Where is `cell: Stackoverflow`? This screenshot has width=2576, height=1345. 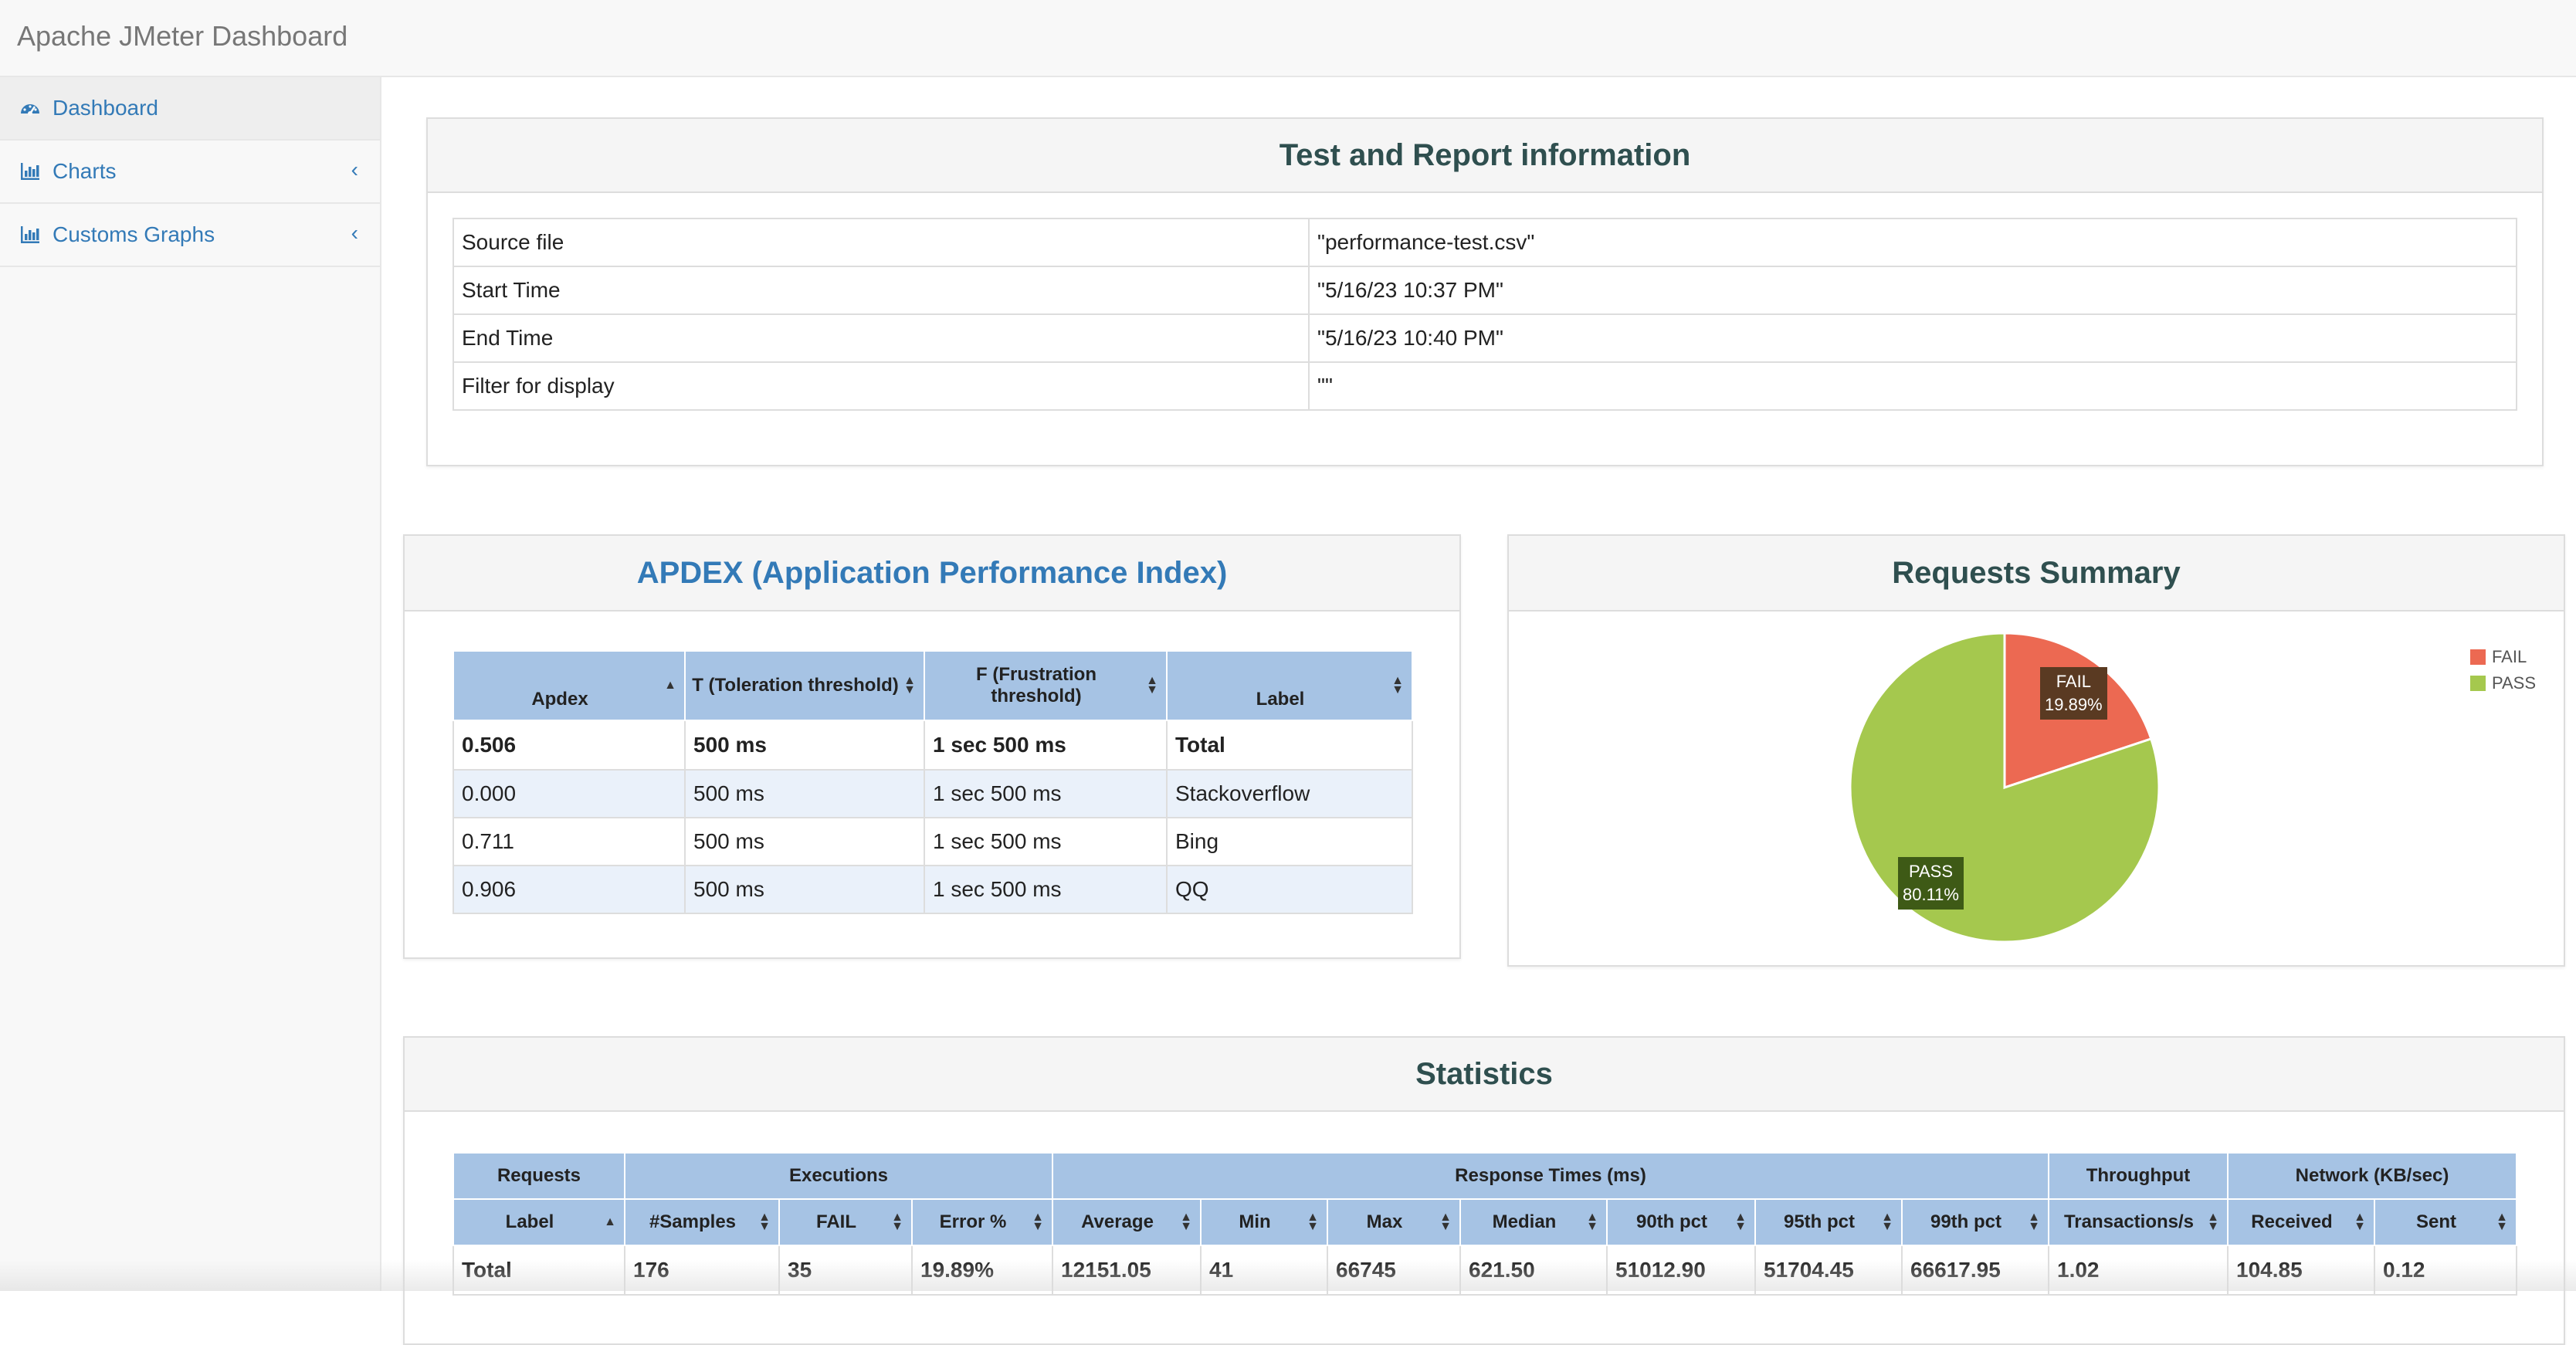
cell: Stackoverflow is located at coordinates (1289, 794).